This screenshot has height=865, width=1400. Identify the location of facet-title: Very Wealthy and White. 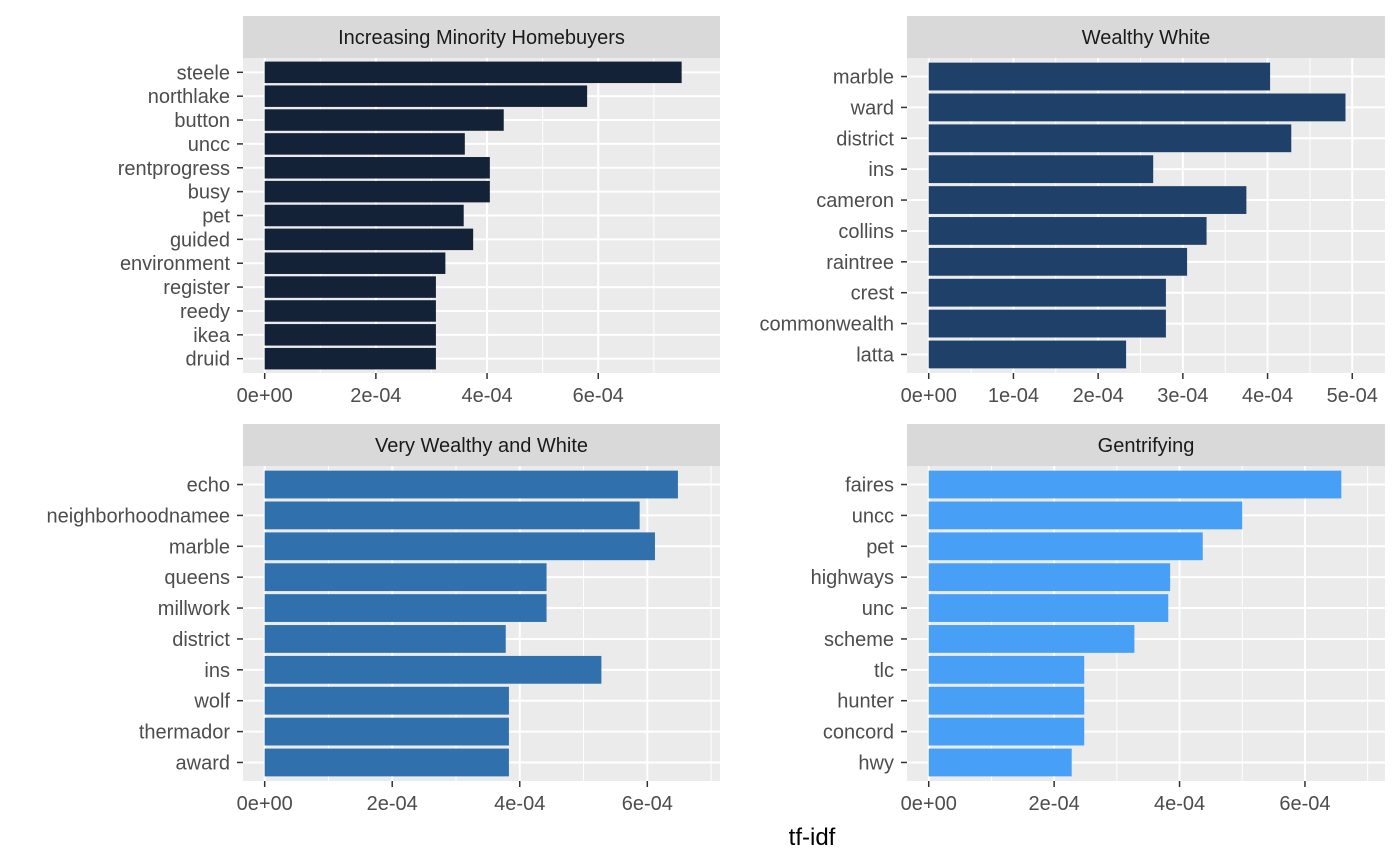
(481, 446).